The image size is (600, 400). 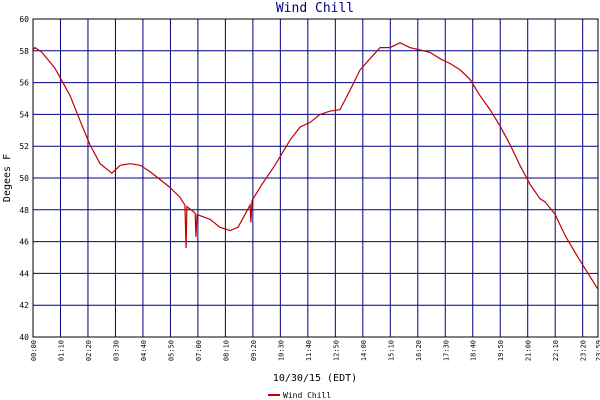 I want to click on x-tick-label: 12:50, so click(x=336, y=350).